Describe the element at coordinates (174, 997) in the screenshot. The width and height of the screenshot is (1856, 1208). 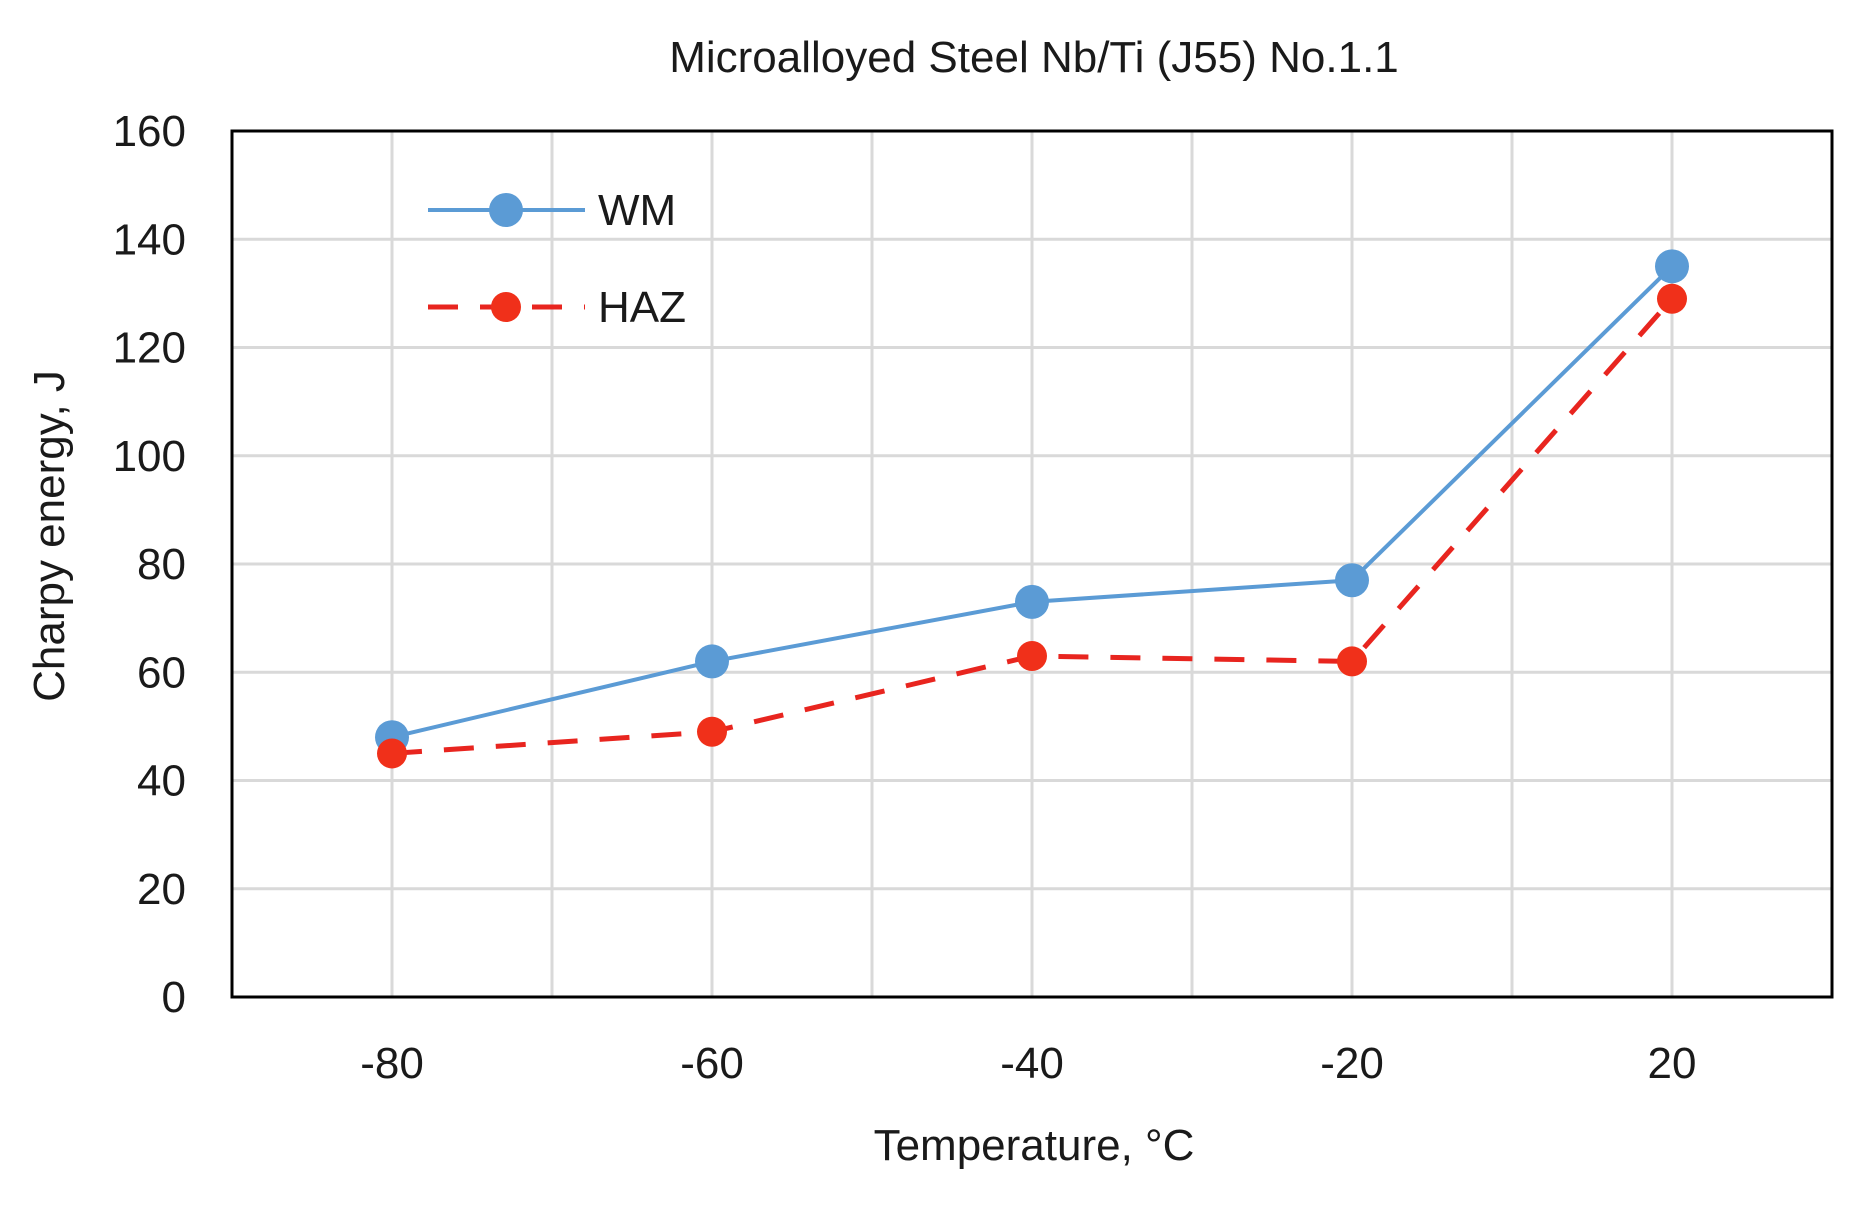
I see `y-tick-label-0: 0` at that location.